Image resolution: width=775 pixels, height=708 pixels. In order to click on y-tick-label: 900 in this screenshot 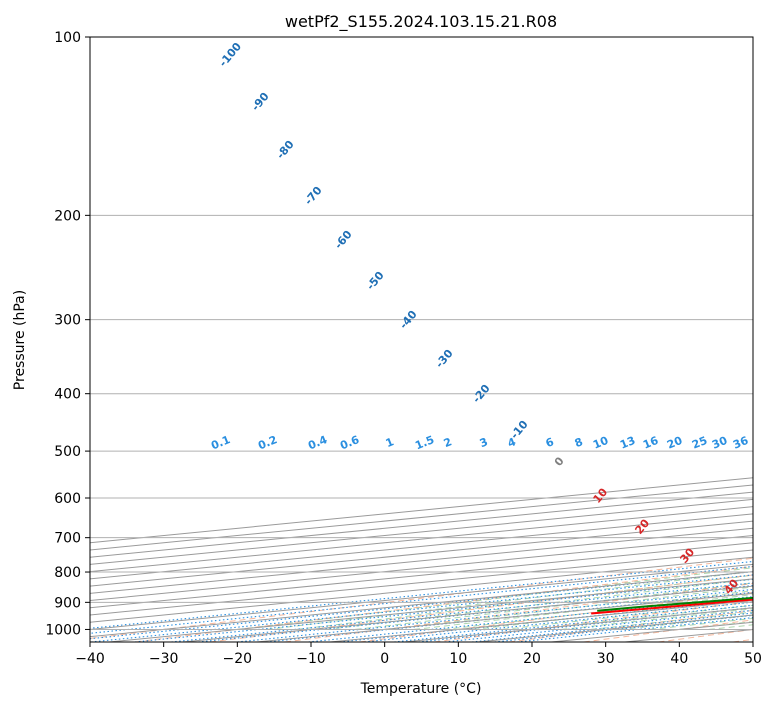, I will do `click(67, 603)`.